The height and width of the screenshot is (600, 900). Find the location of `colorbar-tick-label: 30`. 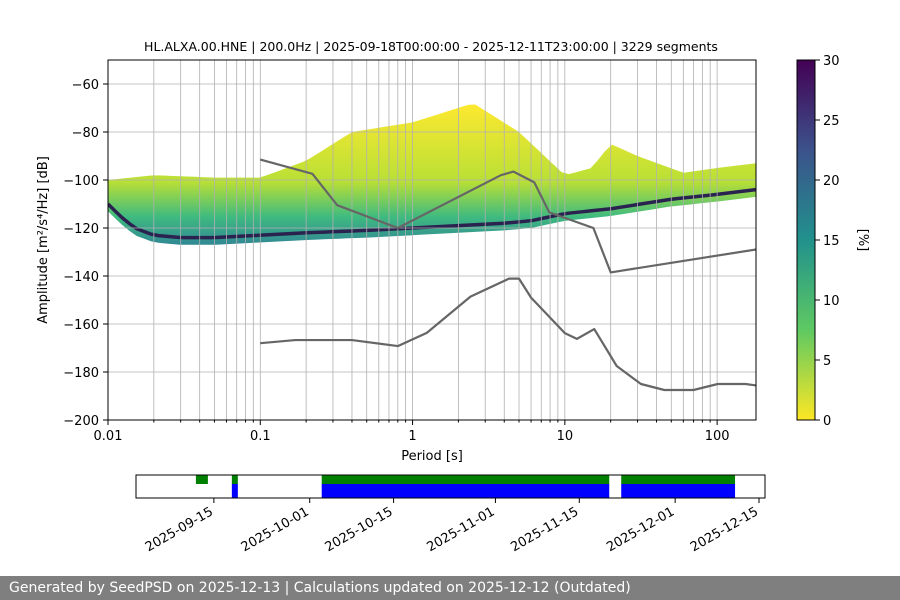

colorbar-tick-label: 30 is located at coordinates (831, 61).